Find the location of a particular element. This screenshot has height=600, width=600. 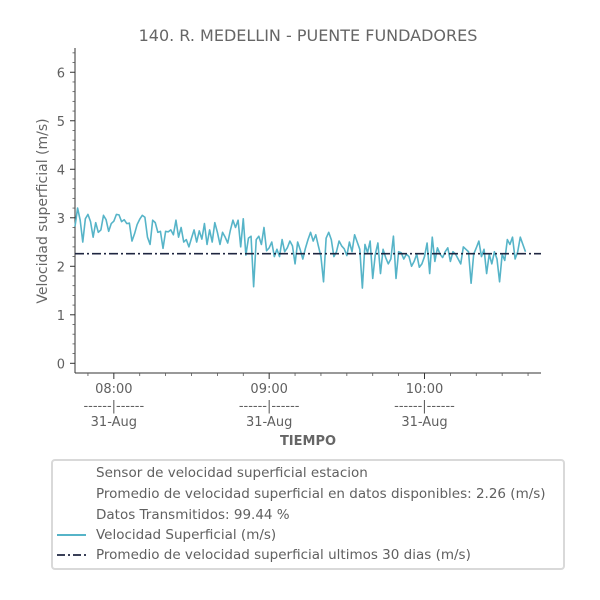

y-tick-label-2: 2 is located at coordinates (61, 267).